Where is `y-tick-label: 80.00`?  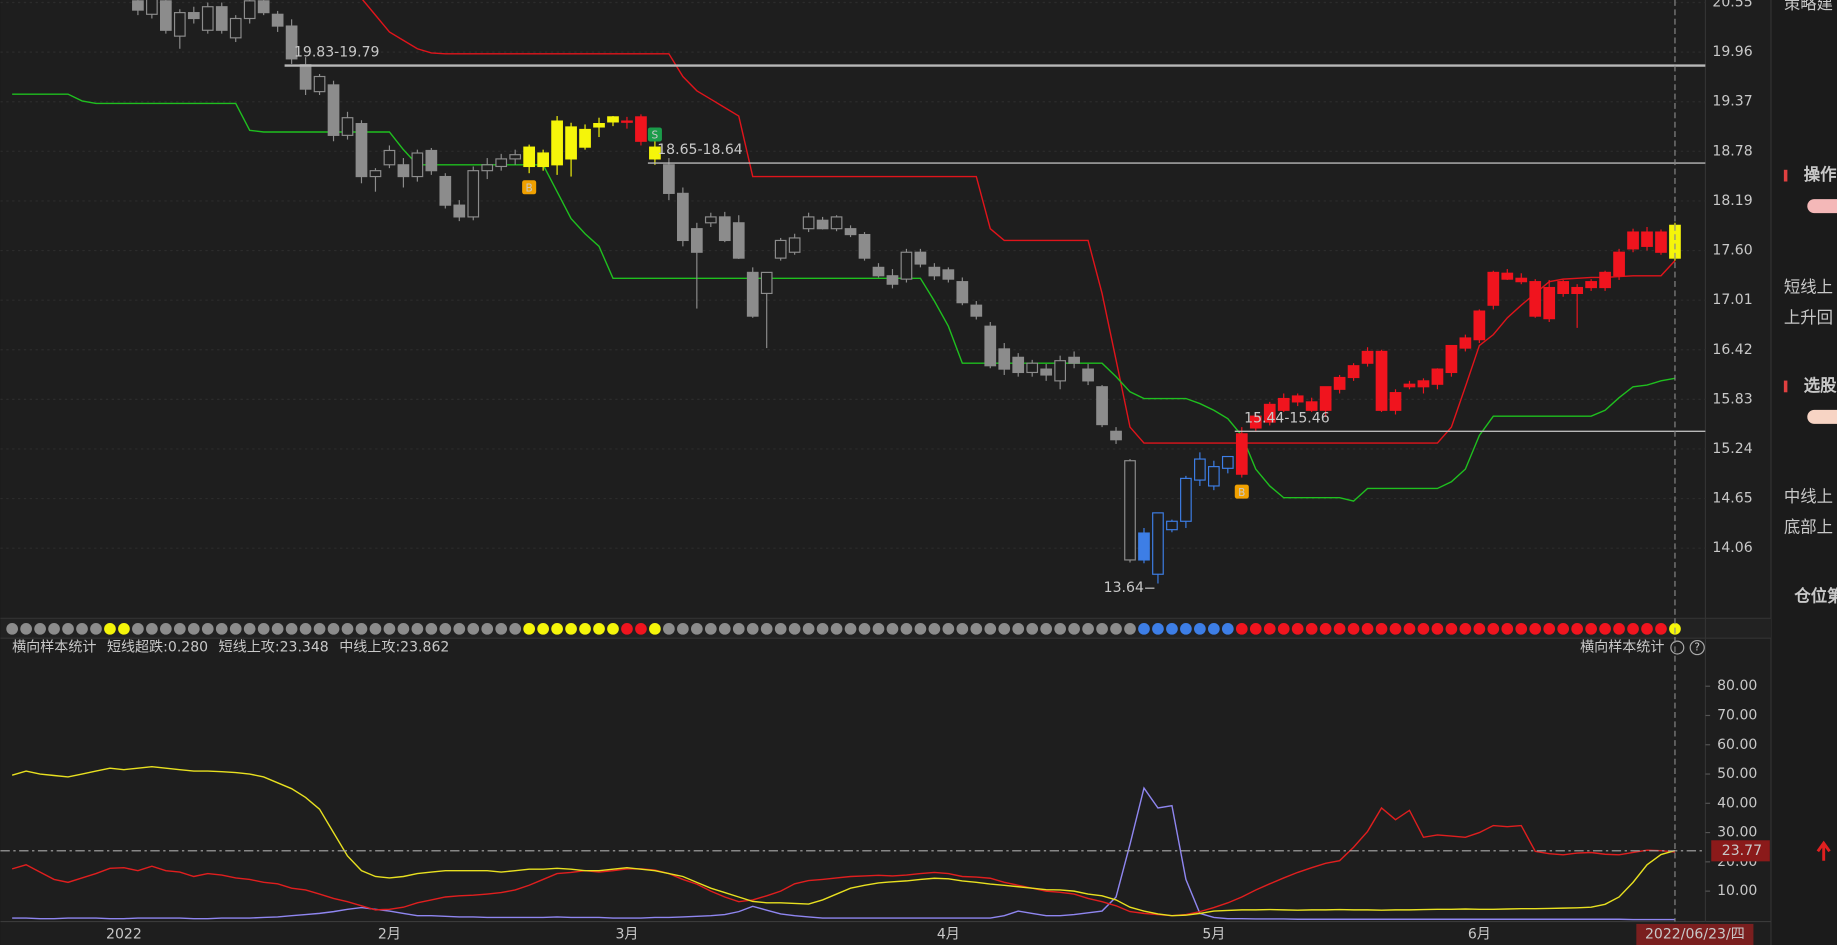 y-tick-label: 80.00 is located at coordinates (1737, 686).